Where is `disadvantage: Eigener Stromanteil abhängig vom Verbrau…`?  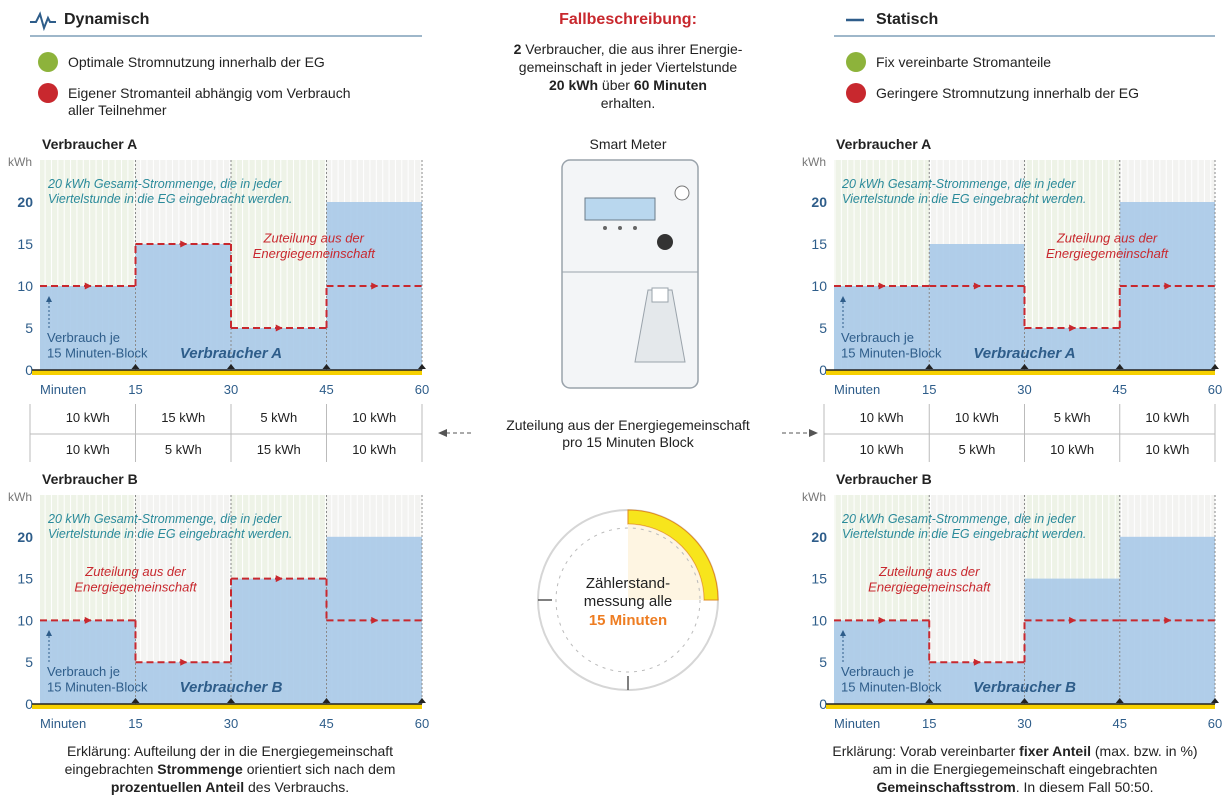
disadvantage: Eigener Stromanteil abhängig vom Verbrau… is located at coordinates (209, 101).